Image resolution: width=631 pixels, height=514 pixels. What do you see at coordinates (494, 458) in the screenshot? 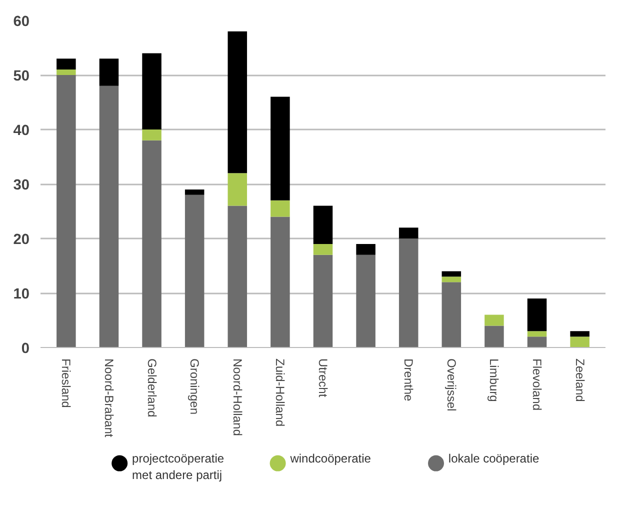
I see `legend-label: lokale coöperatie` at bounding box center [494, 458].